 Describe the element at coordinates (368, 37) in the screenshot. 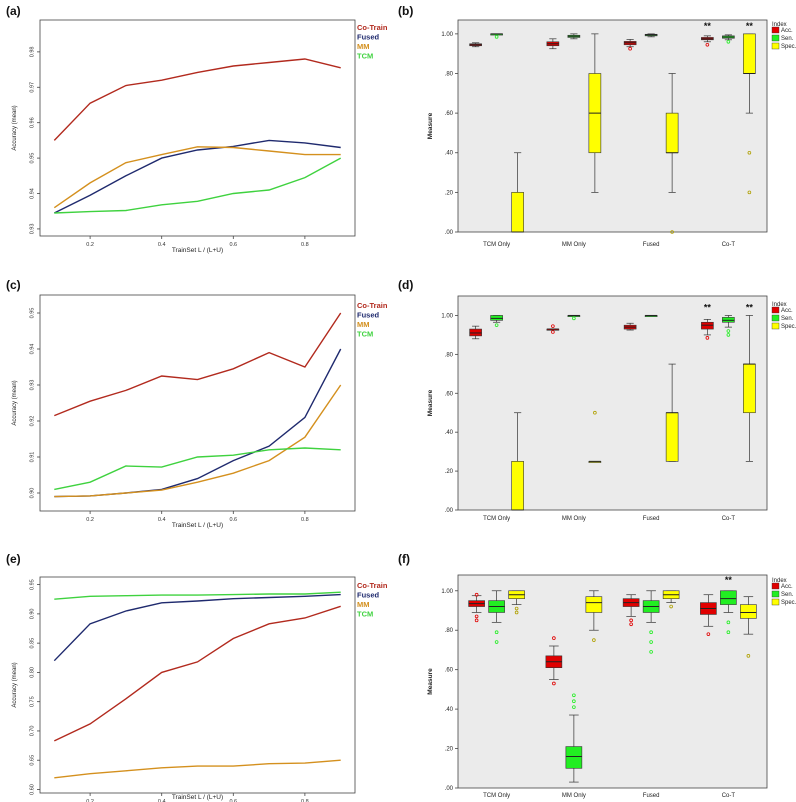

I see `legend-entry: Fused` at that location.